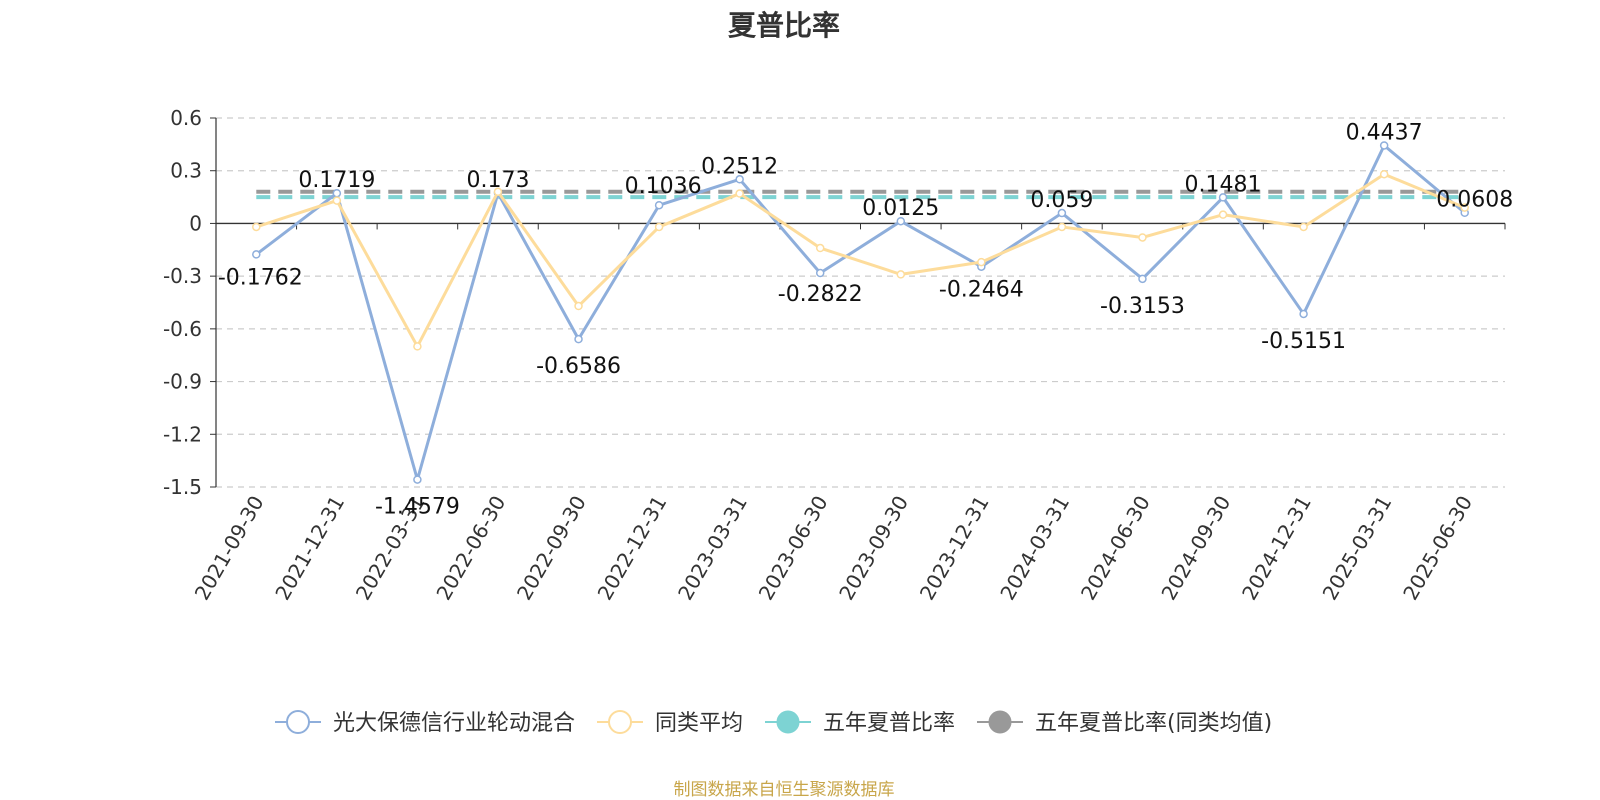 This screenshot has width=1600, height=800. What do you see at coordinates (889, 723) in the screenshot?
I see `legend-label: 五年夏普比率` at bounding box center [889, 723].